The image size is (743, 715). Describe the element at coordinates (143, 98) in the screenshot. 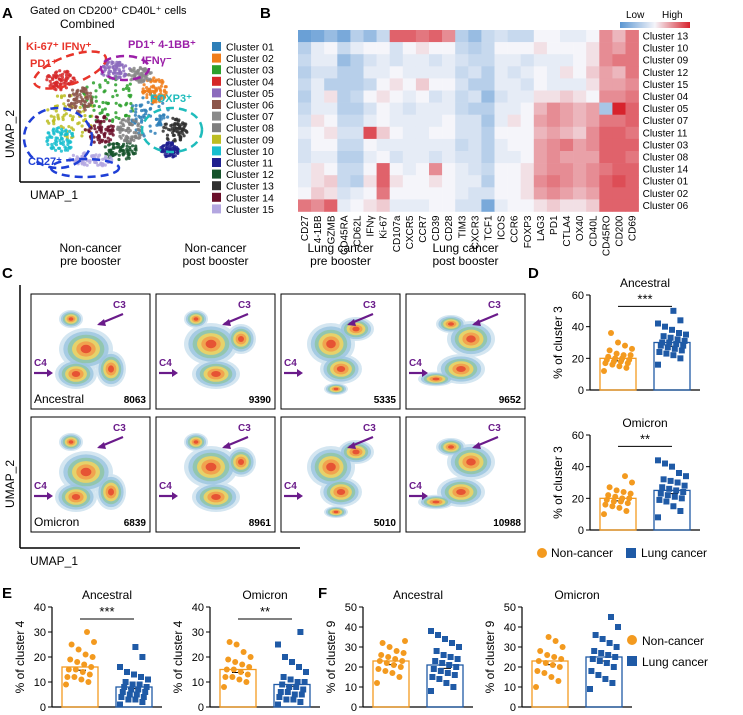

I see `umap-point-c1` at that location.